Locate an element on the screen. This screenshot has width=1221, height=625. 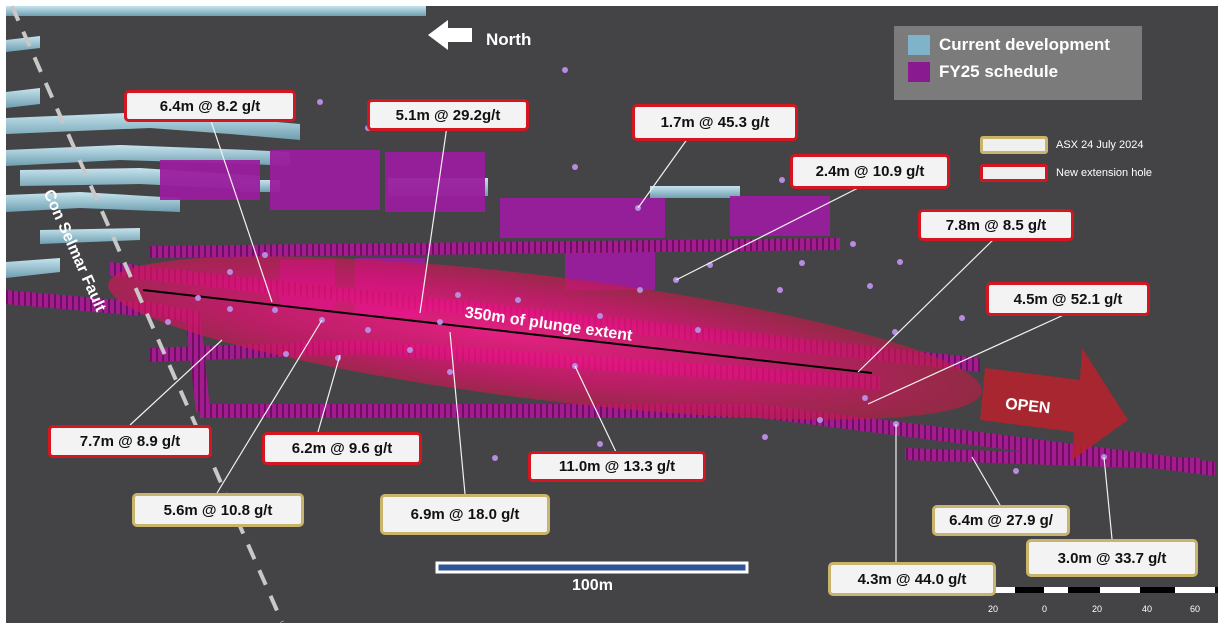
legend-label: FY25 schedule is located at coordinates (999, 71).